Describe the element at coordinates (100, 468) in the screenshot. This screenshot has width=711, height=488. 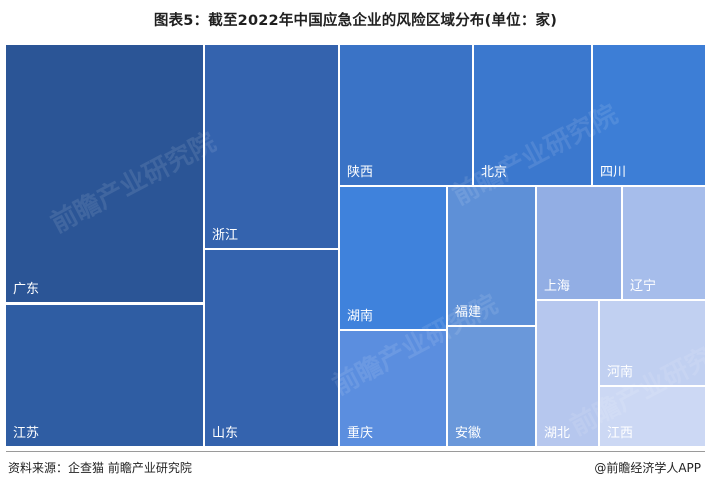
I see `source-note: 资料来源：企查猫 前瞻产业研究院` at that location.